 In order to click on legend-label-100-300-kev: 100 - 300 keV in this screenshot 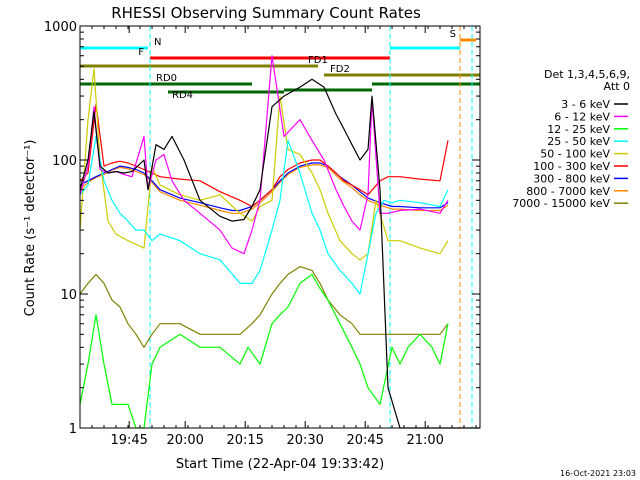, I will do `click(571, 166)`.